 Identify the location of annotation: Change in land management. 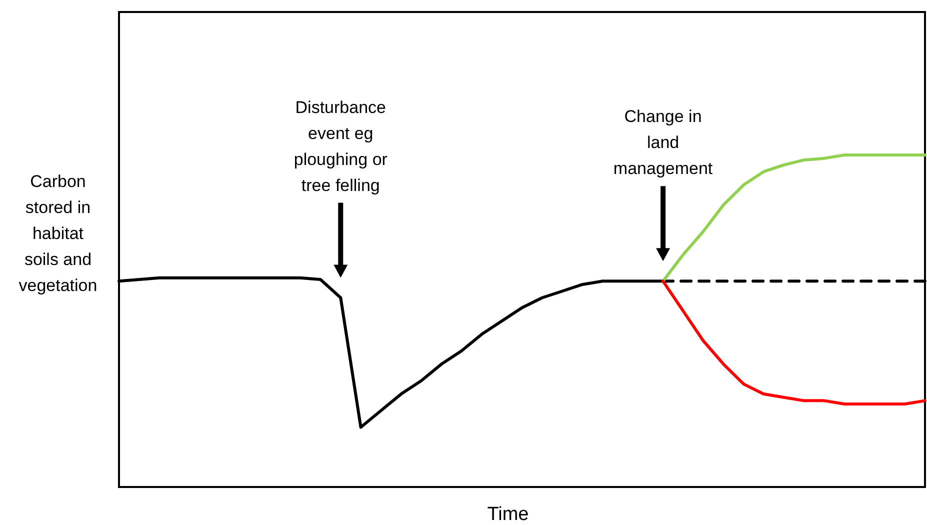
(663, 142).